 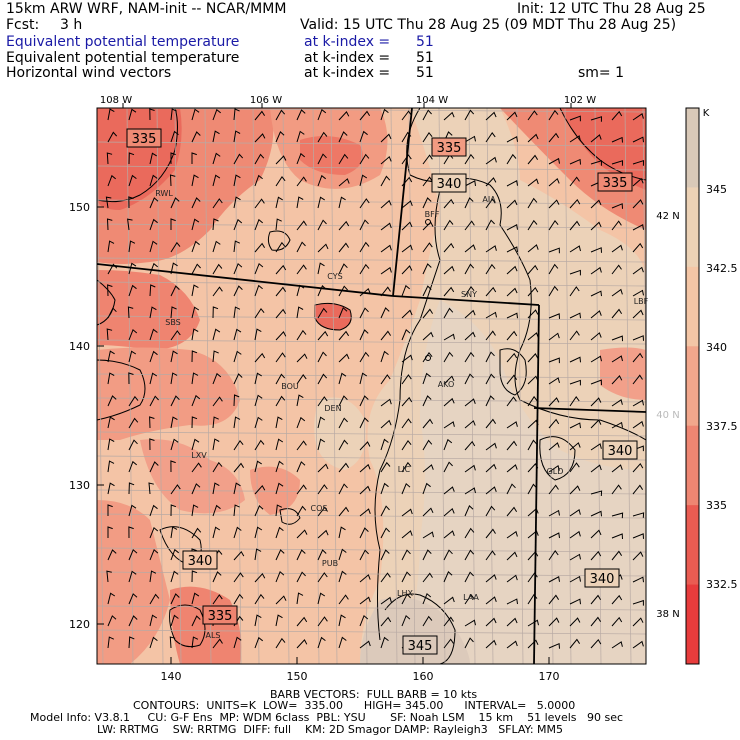 What do you see at coordinates (374, 694) in the screenshot?
I see `footer-barb-info: BARB VECTORS: FULL BARB = 10 kts` at bounding box center [374, 694].